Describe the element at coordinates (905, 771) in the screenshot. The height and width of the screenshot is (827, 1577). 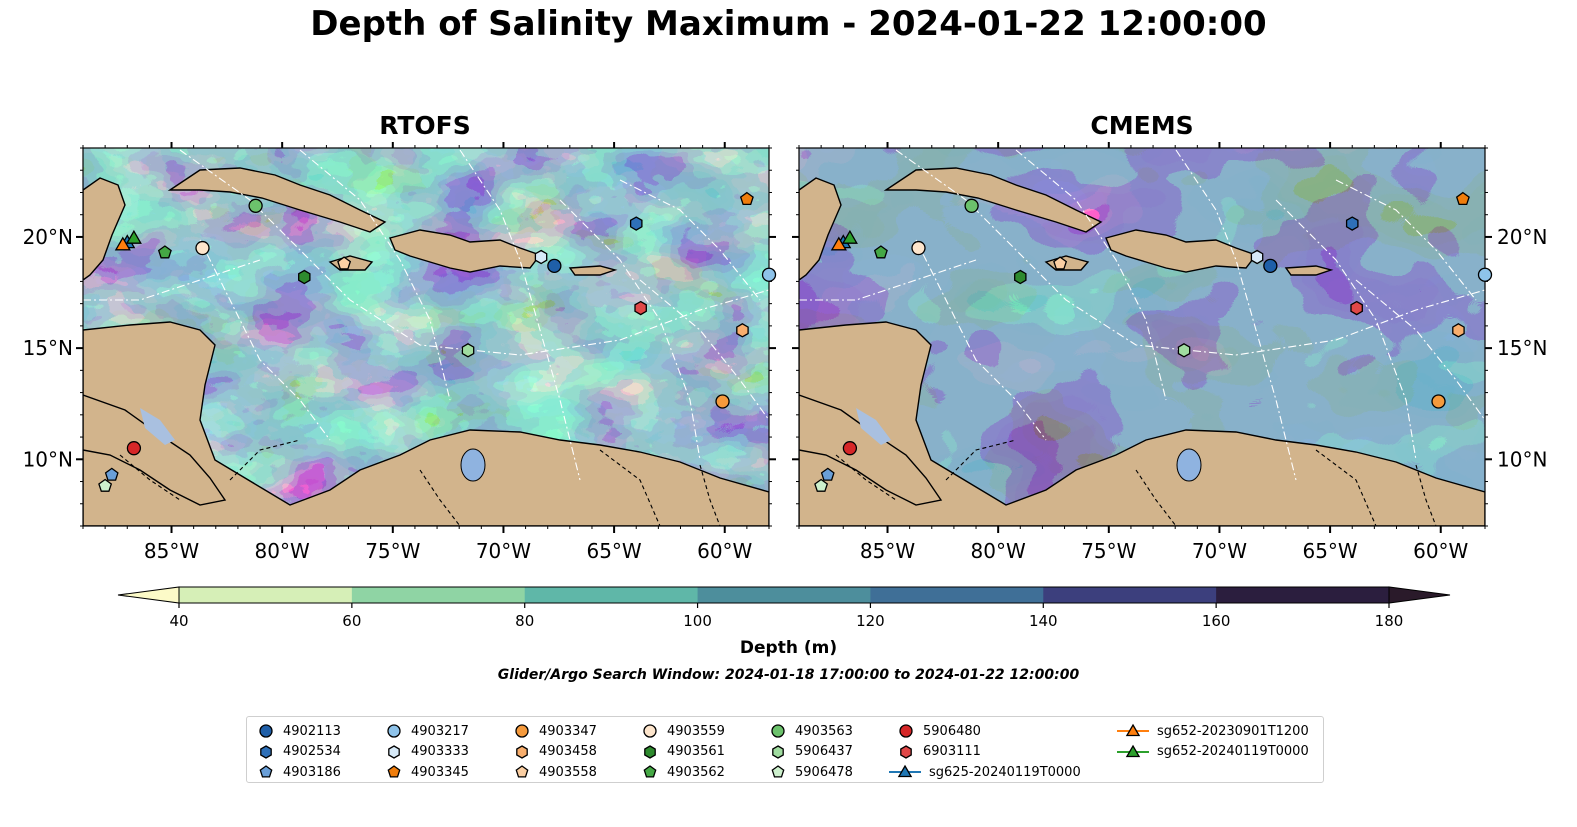
I see `legend-marker-sg625-20240119T0000` at that location.